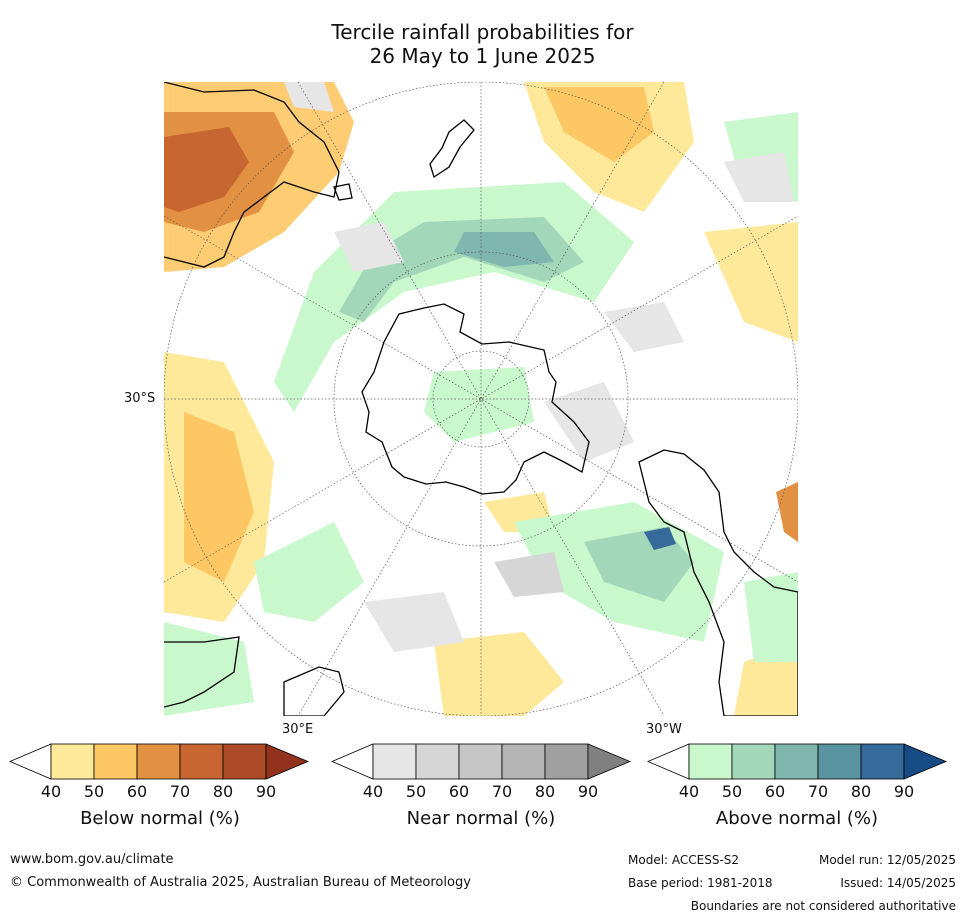 This screenshot has width=965, height=919. What do you see at coordinates (481, 818) in the screenshot?
I see `colorbar-title-near: Near normal (%)` at bounding box center [481, 818].